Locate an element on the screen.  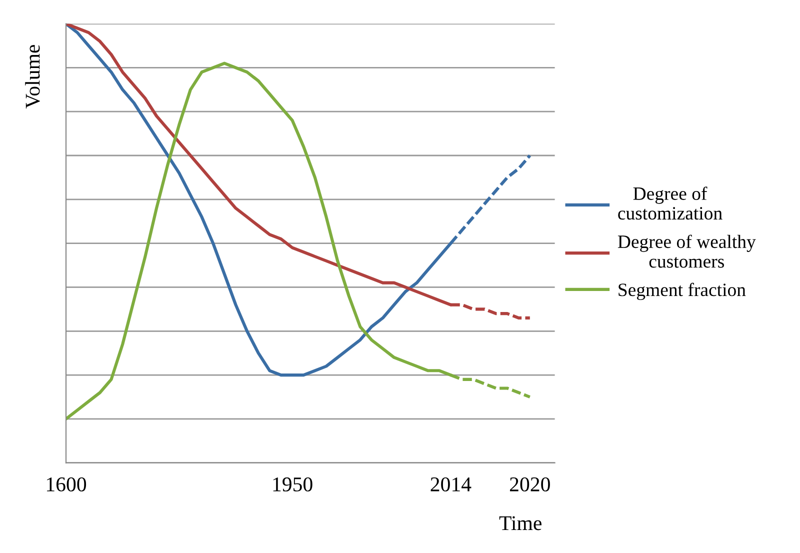
legend-label: Degree of customization is located at coordinates (670, 203).